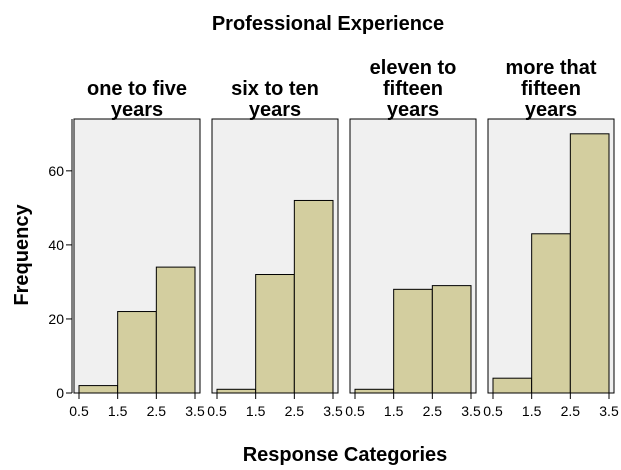 The height and width of the screenshot is (470, 621). I want to click on y-tick-label: 60, so click(56, 171).